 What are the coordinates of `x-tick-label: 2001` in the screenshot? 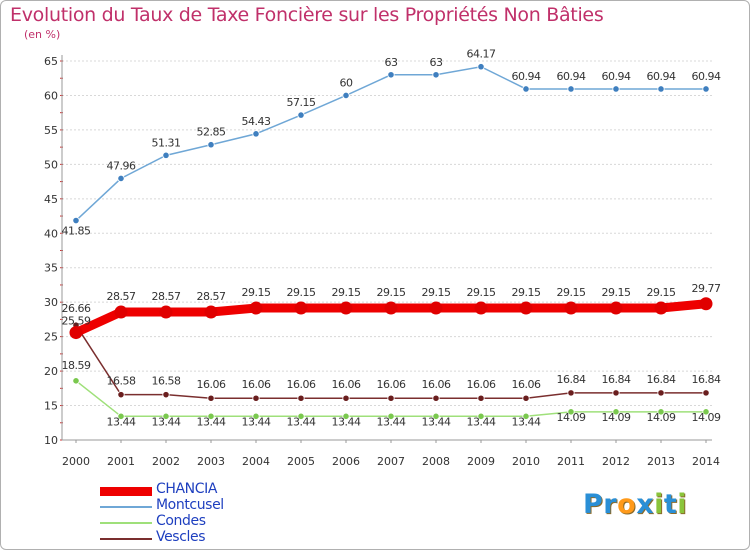 It's located at (121, 461).